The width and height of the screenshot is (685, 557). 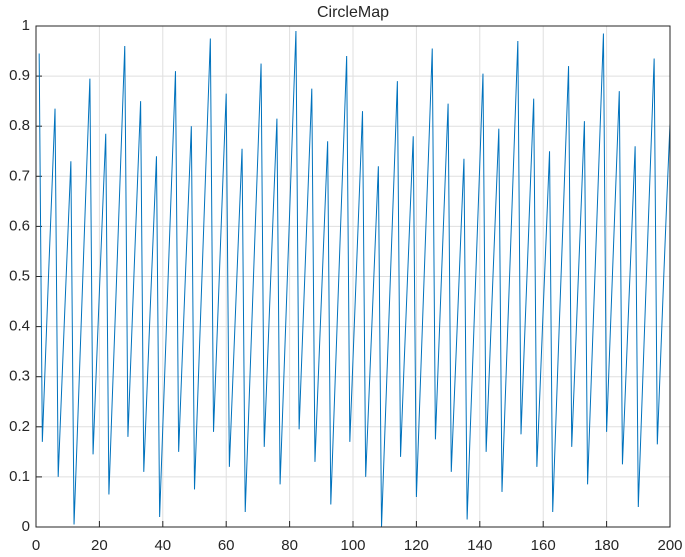 I want to click on x-tick-label: 0, so click(x=36, y=545).